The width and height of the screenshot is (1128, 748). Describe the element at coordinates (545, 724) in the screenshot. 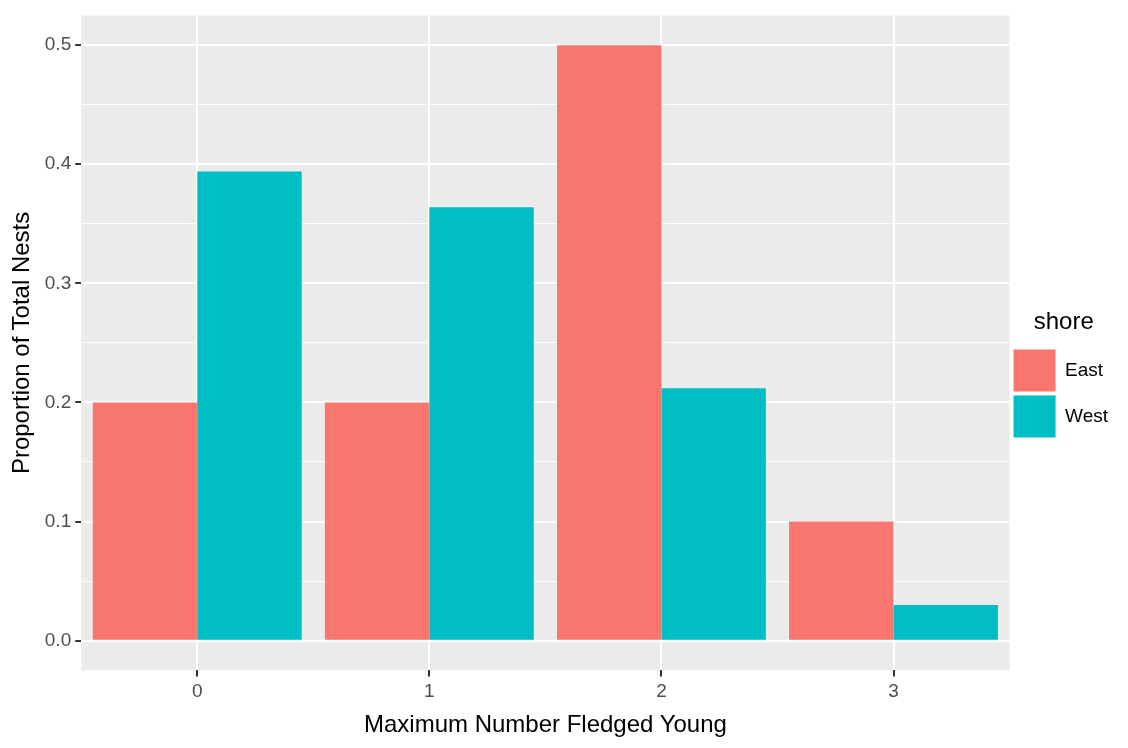

I see `x-axis-title: Maximum Number Fledged Young` at that location.